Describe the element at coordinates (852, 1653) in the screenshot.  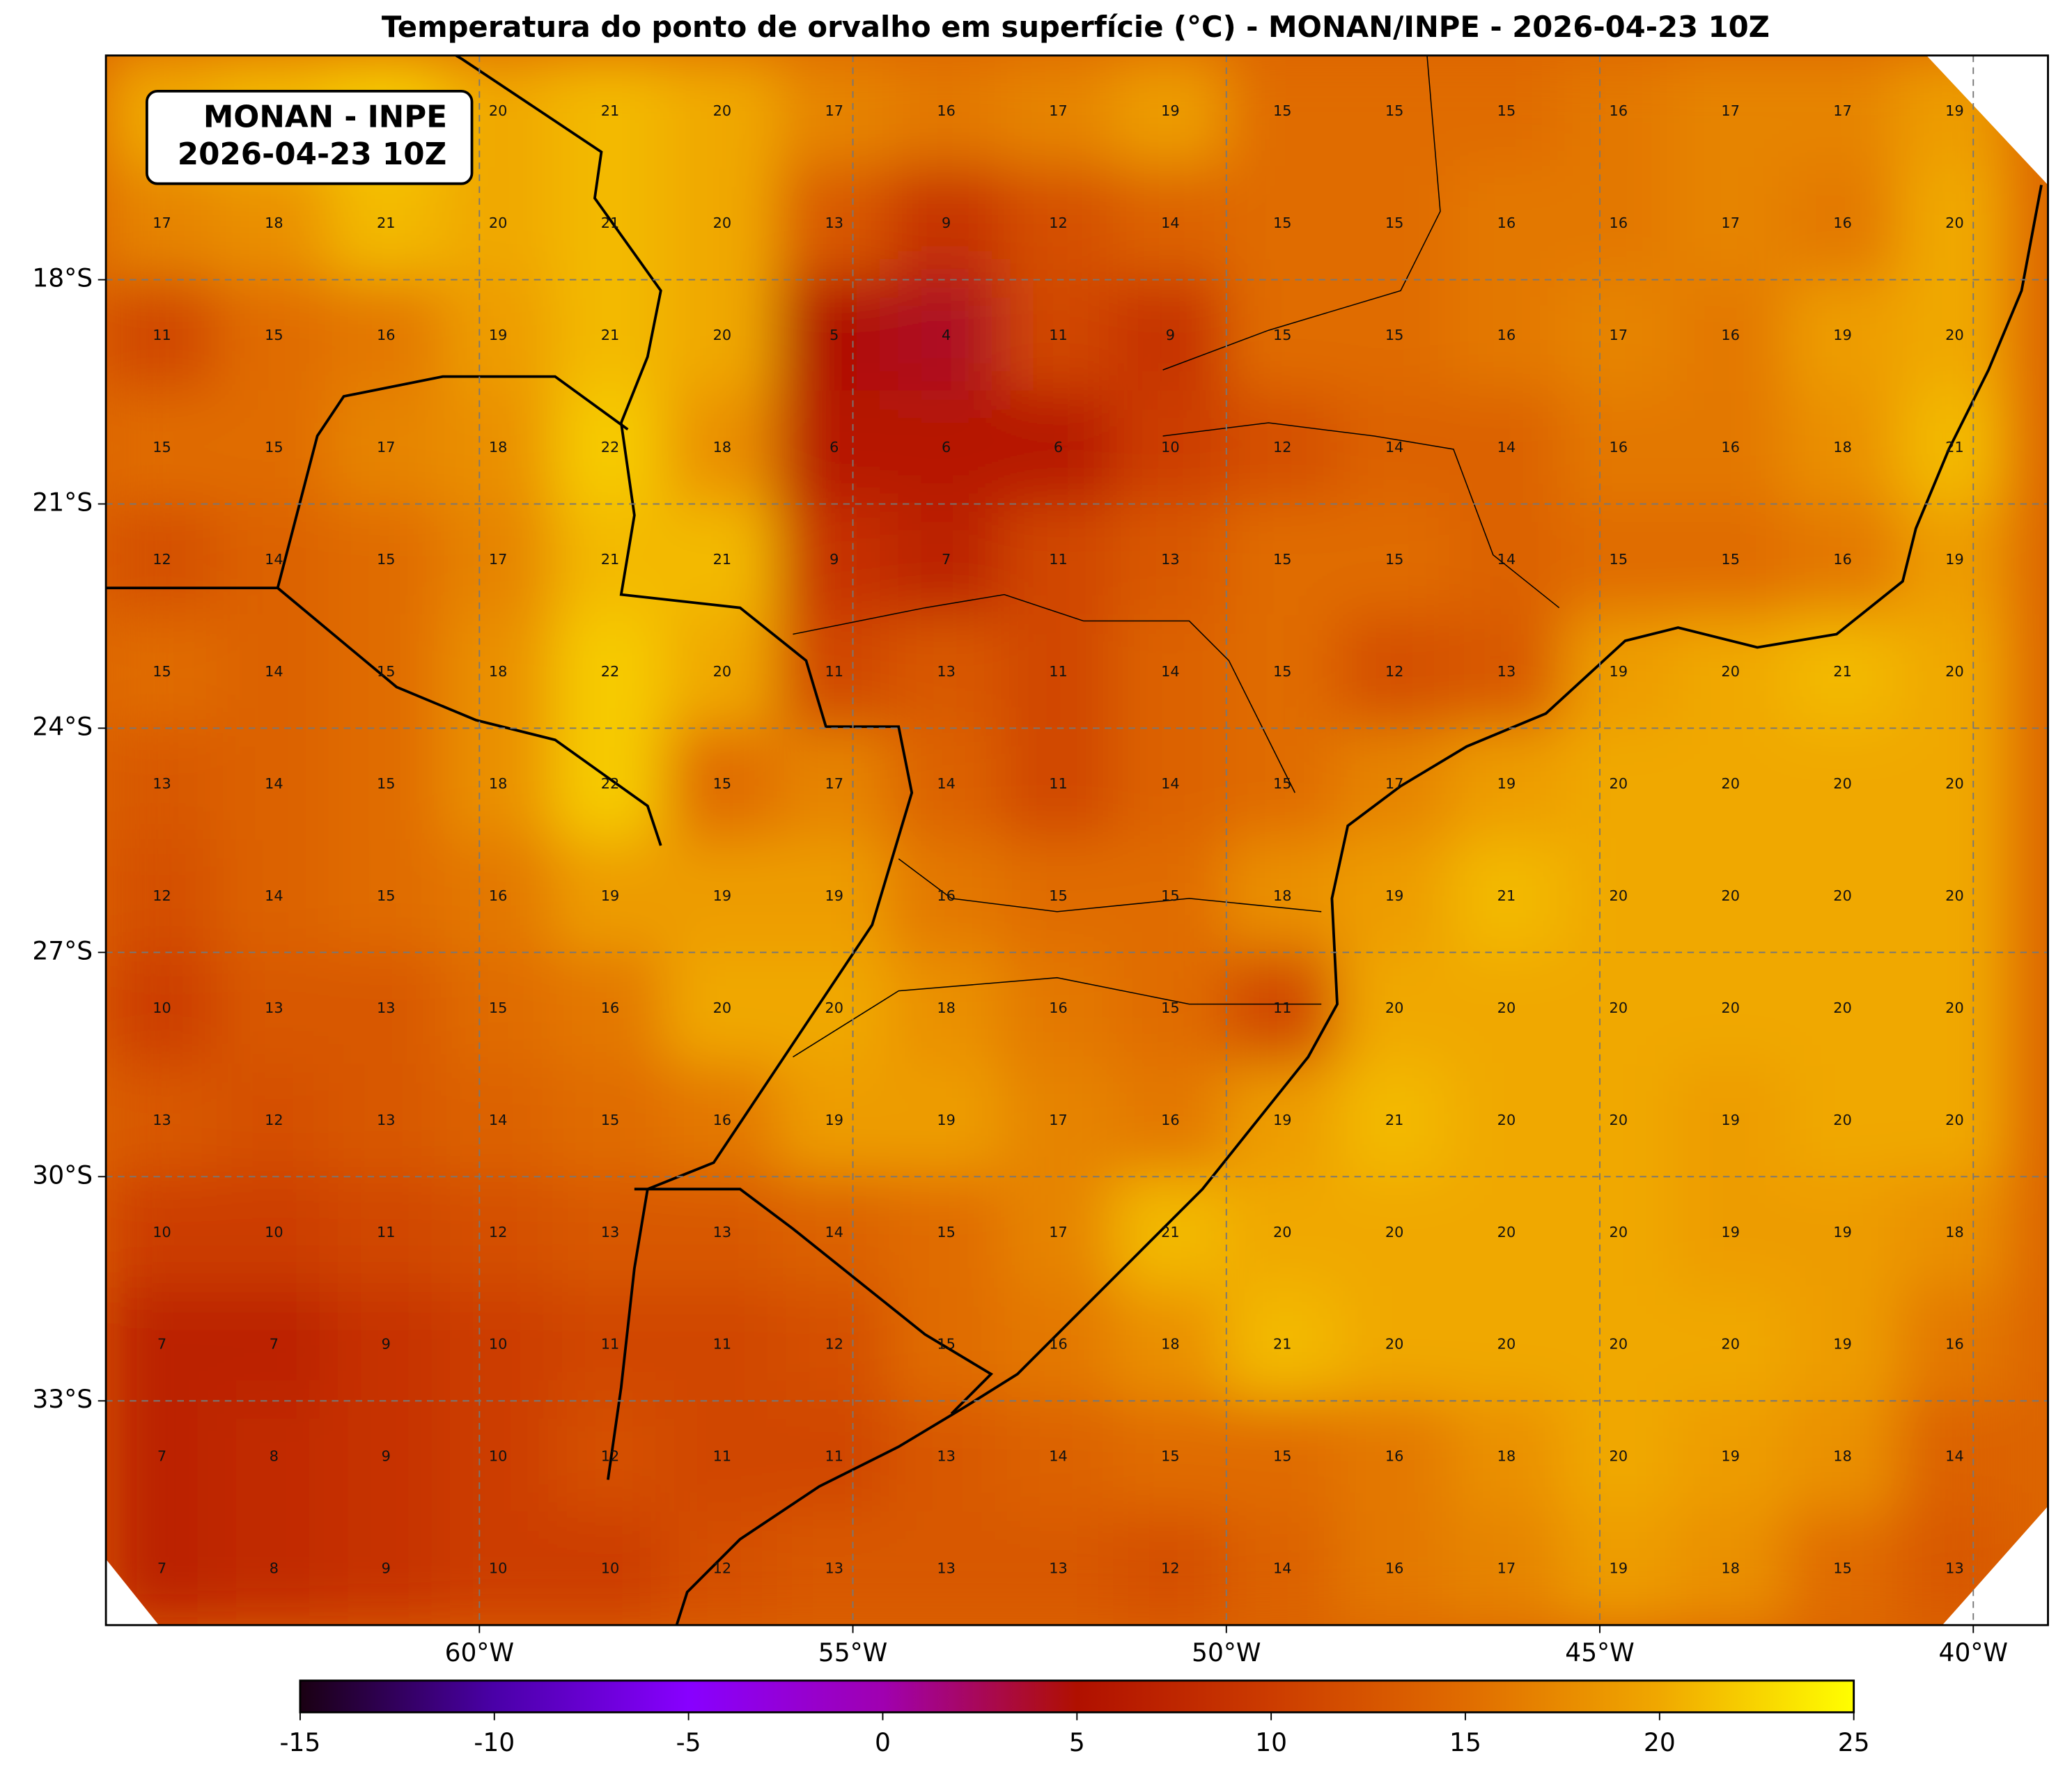
I see `x-tick-label: 55°W` at that location.